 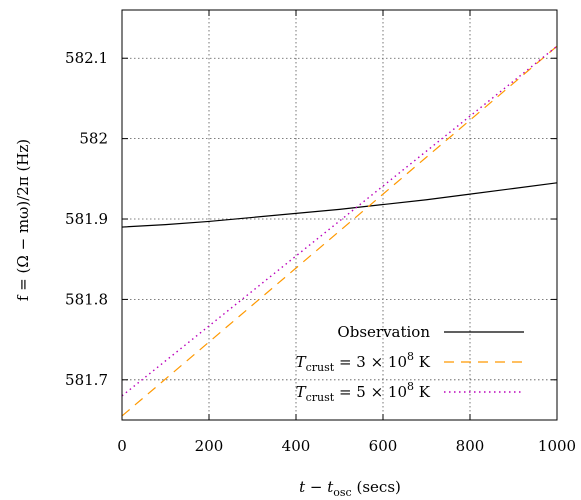 What do you see at coordinates (557, 446) in the screenshot?
I see `x-tick-label: 1000` at bounding box center [557, 446].